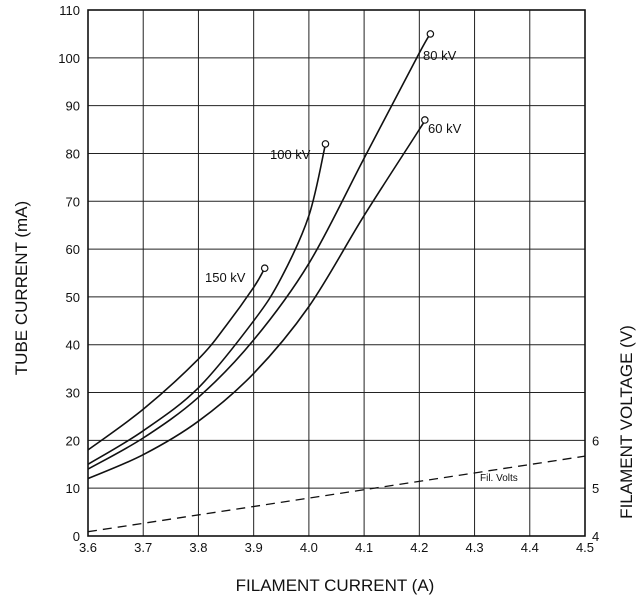 This screenshot has height=598, width=643. I want to click on series-line-150-kv, so click(176, 359).